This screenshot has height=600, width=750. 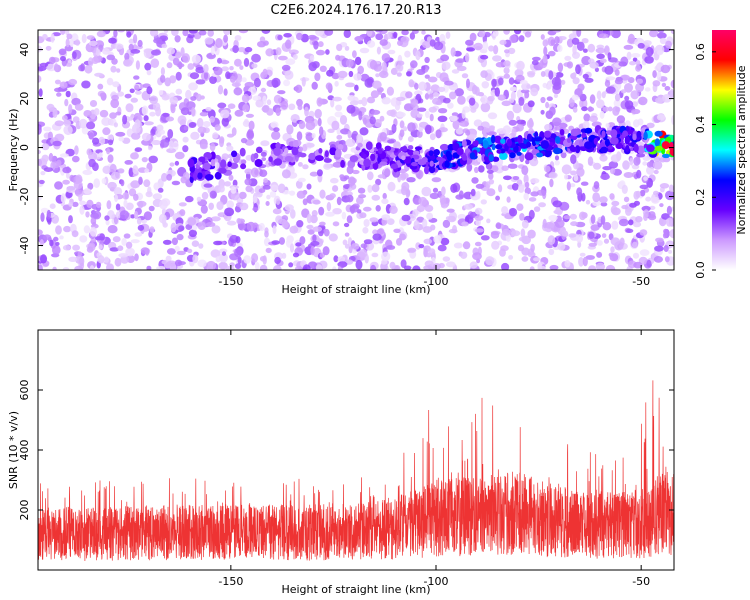 What do you see at coordinates (700, 52) in the screenshot?
I see `colorbar-tick-label: 0.6` at bounding box center [700, 52].